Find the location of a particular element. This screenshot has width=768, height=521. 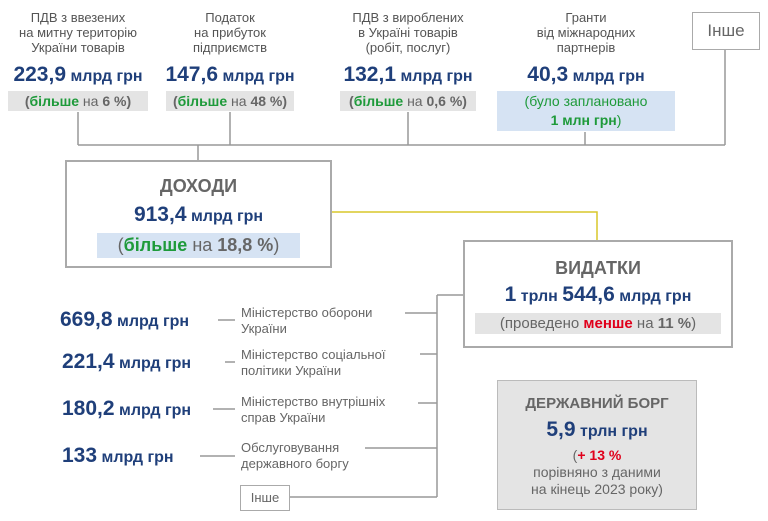

income-box: ДОХОДИ 913,4 млрд грн (більше на 18,8 %) is located at coordinates (198, 214).